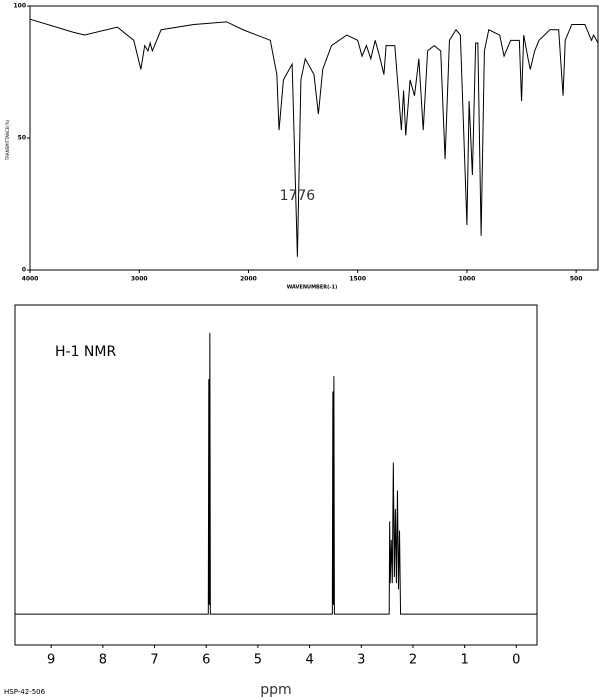  Describe the element at coordinates (298, 196) in the screenshot. I see `annotation: 1776` at that location.